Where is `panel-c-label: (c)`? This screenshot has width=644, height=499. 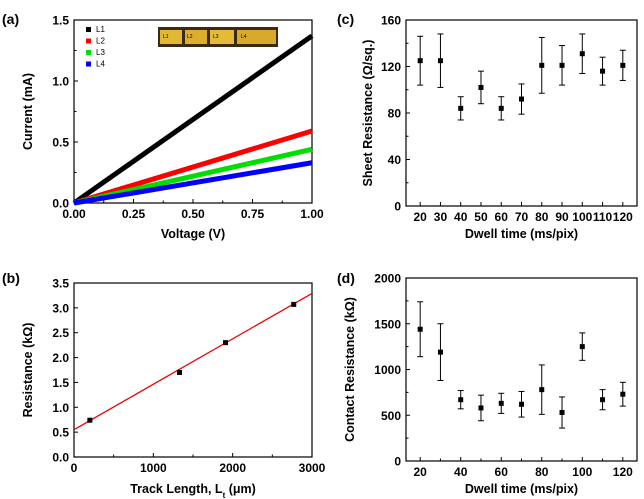
panel-c-label: (c) is located at coordinates (345, 19).